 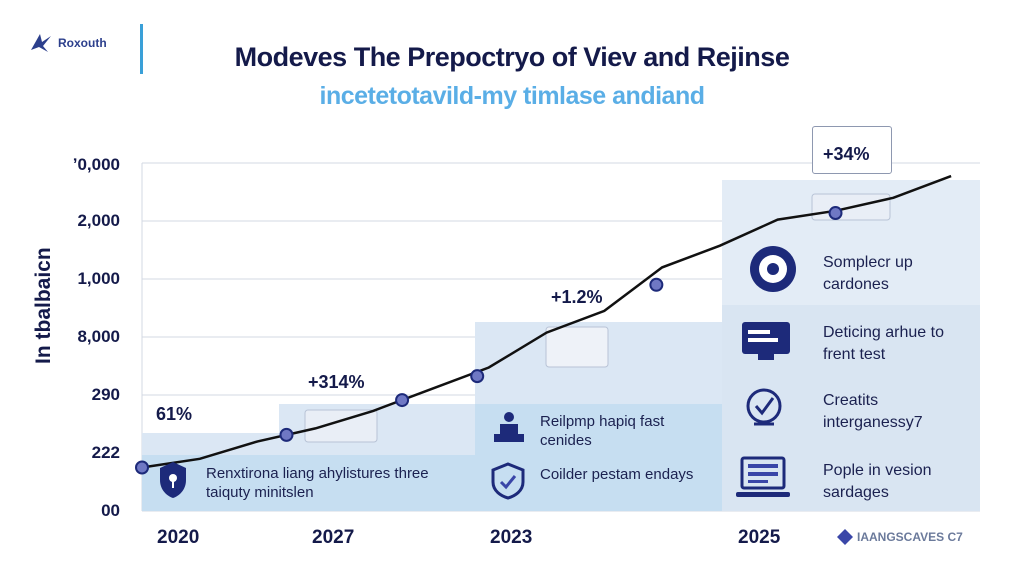 I want to click on y-tick-label: 2,000, so click(x=98, y=220).